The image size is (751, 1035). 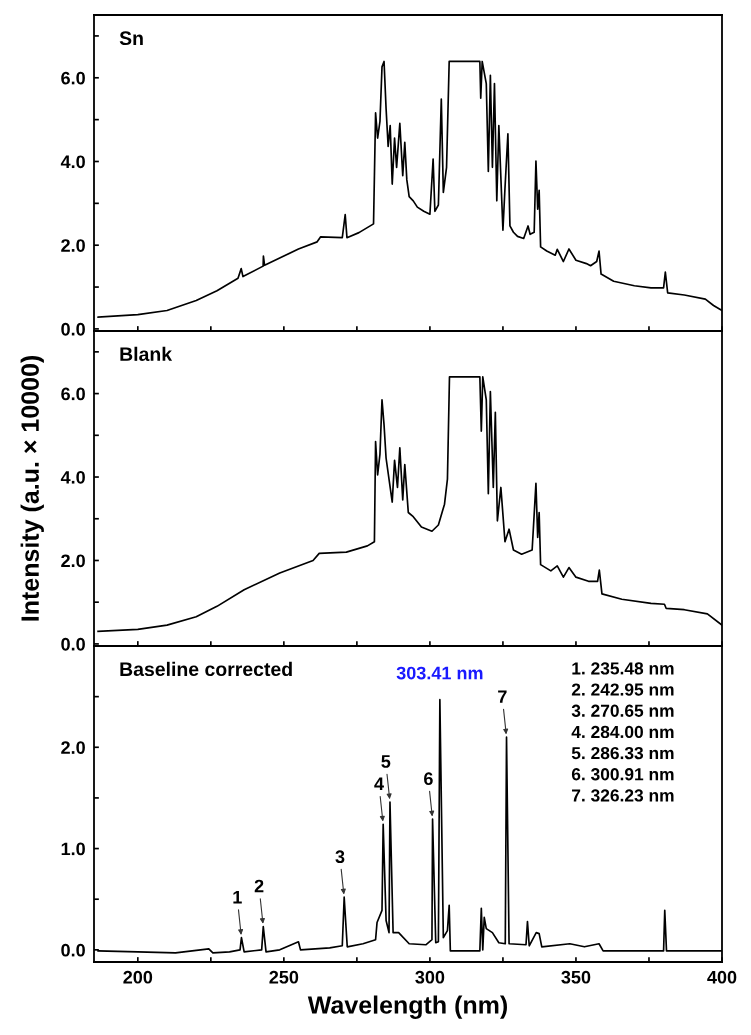 What do you see at coordinates (237, 897) in the screenshot?
I see `annotation: 1` at bounding box center [237, 897].